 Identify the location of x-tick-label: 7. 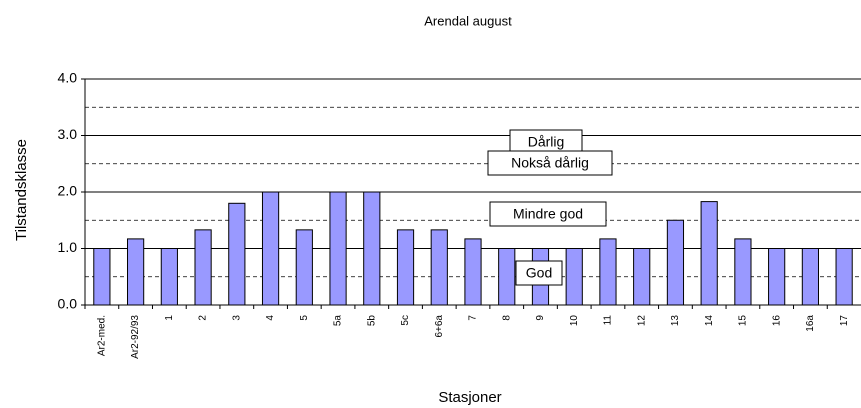
(473, 318).